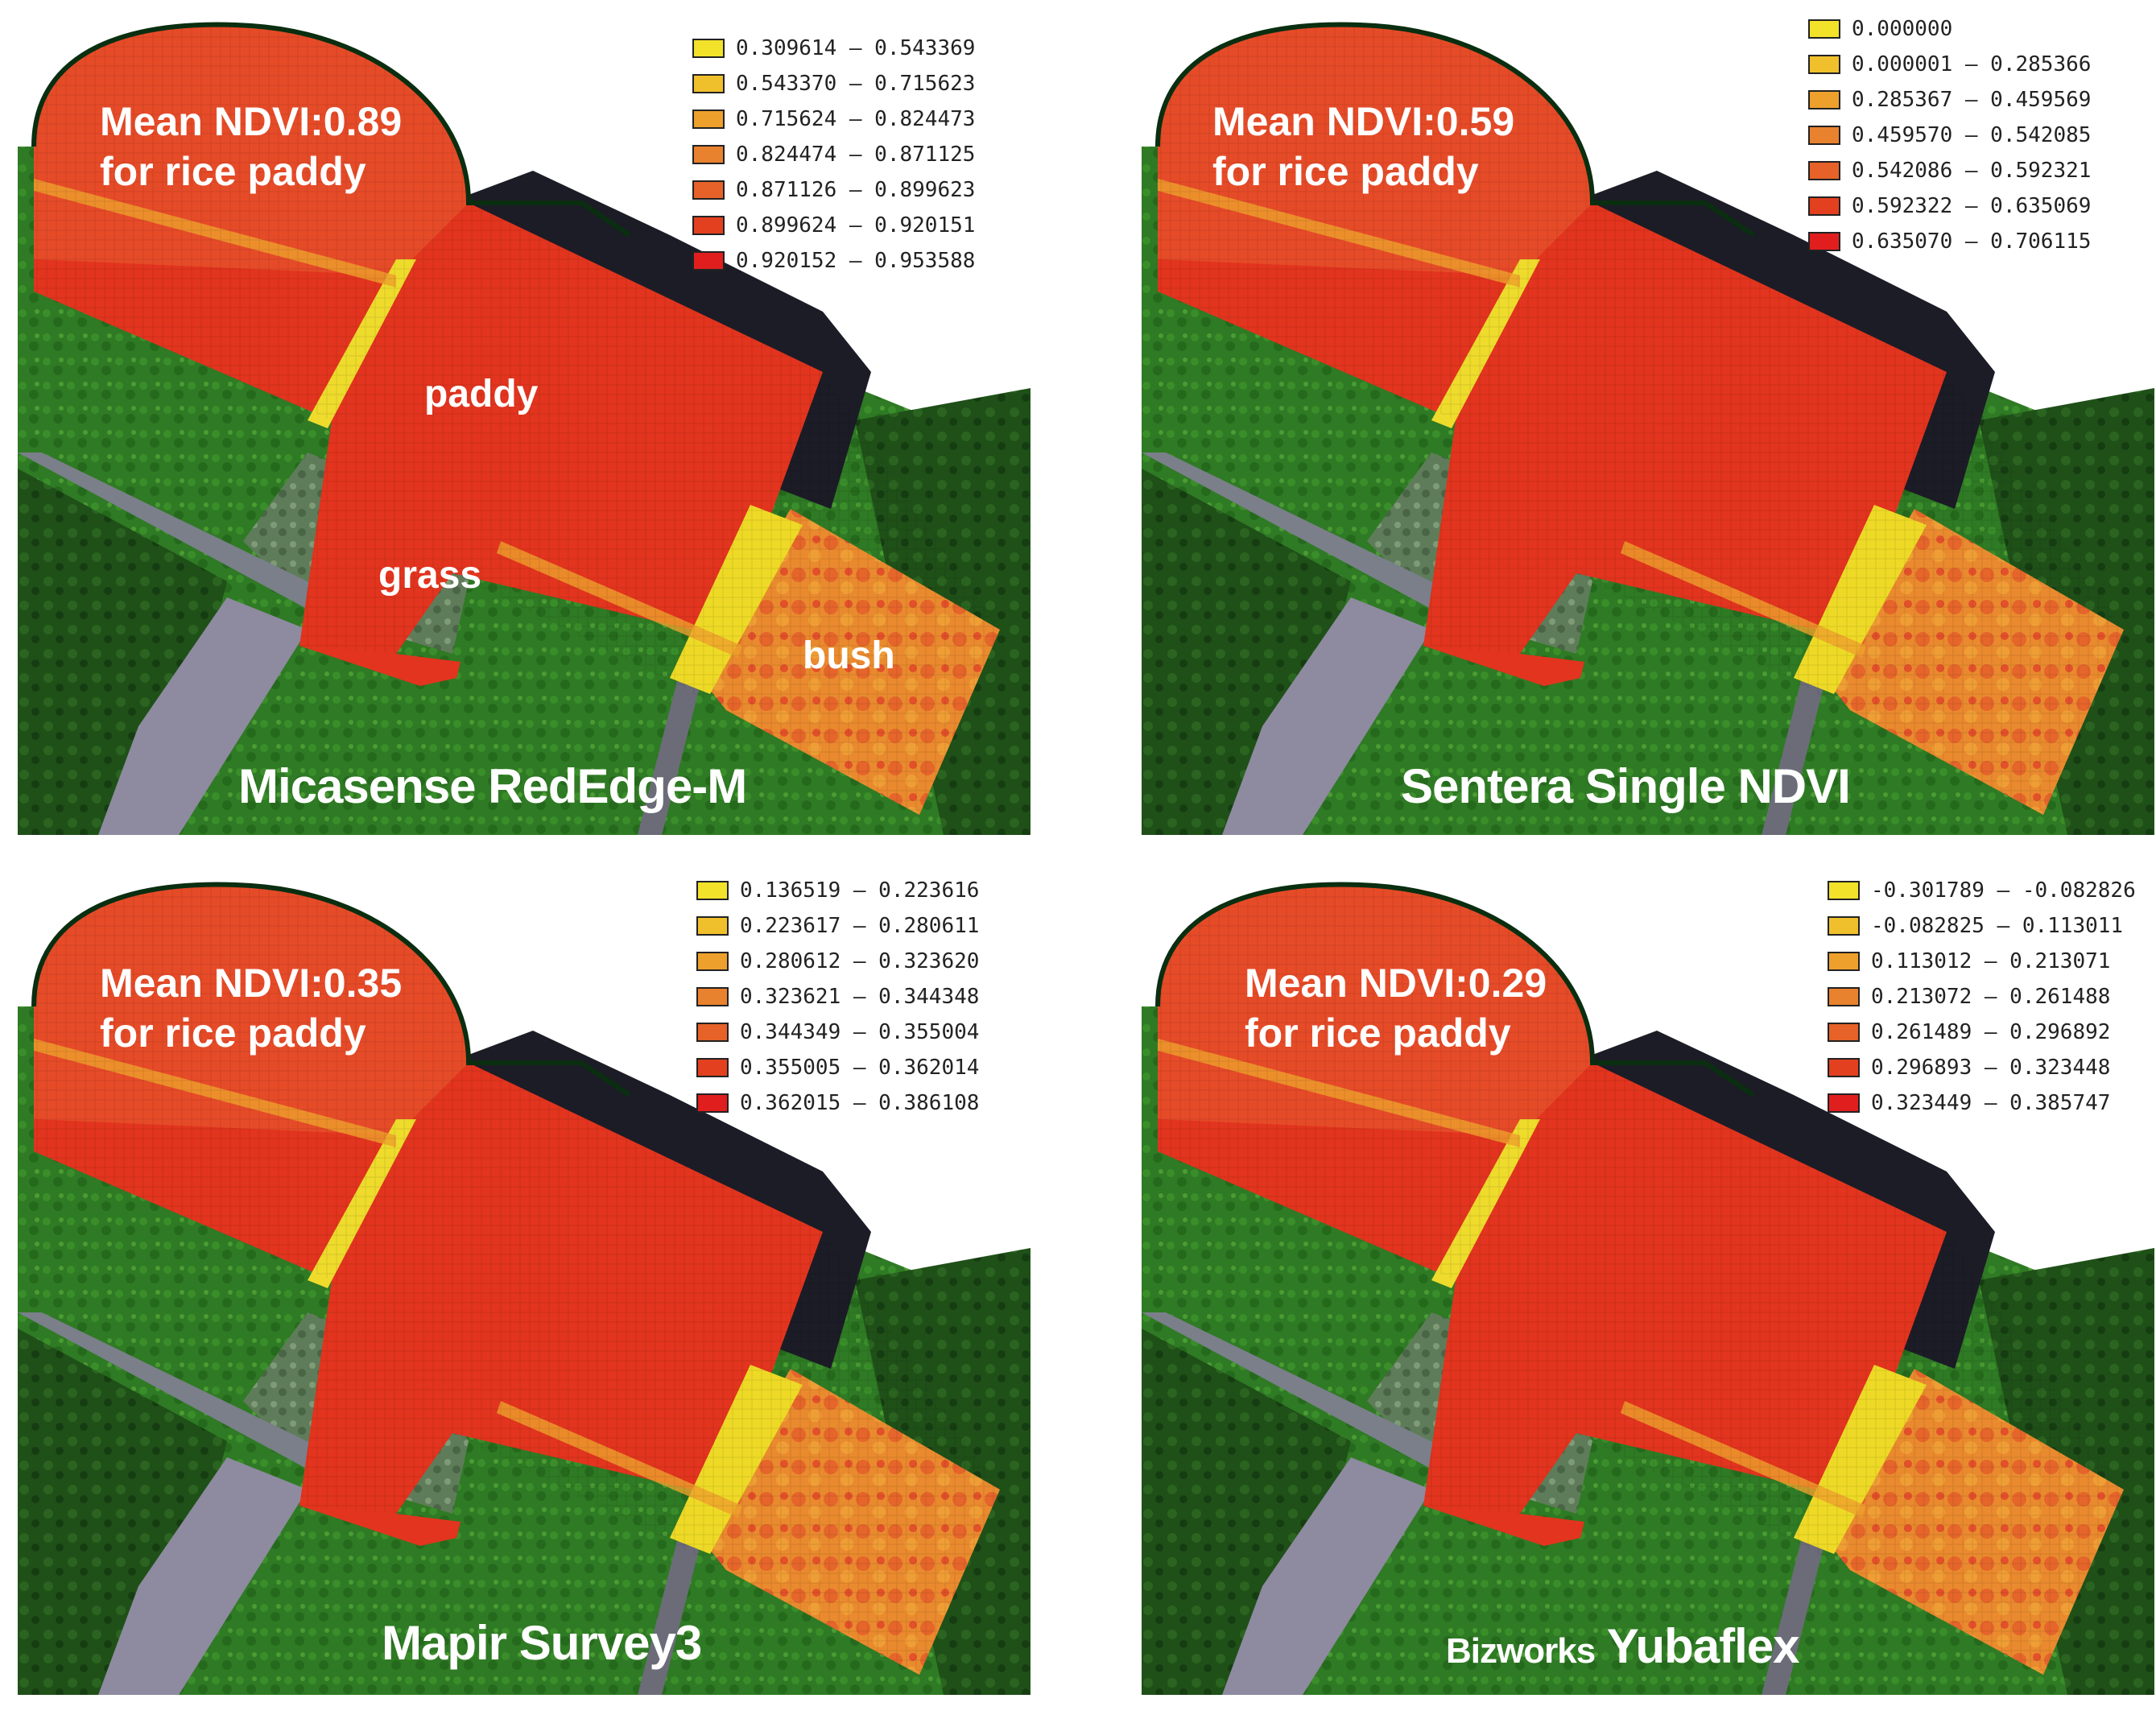 This screenshot has height=1715, width=2156. What do you see at coordinates (860, 926) in the screenshot?
I see `legend-label: 0.223617 – 0.280611` at bounding box center [860, 926].